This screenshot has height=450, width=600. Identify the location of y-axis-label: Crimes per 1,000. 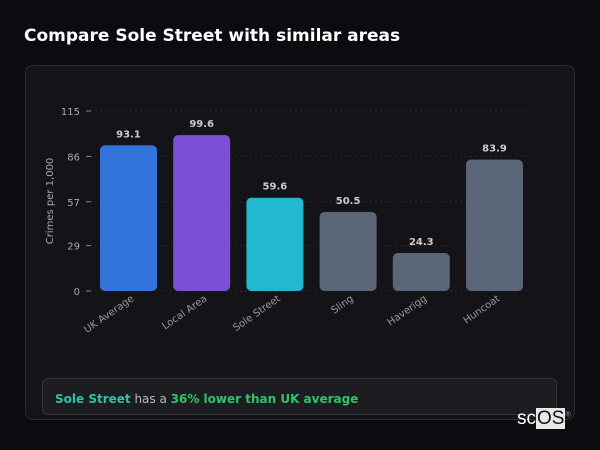
(50, 201).